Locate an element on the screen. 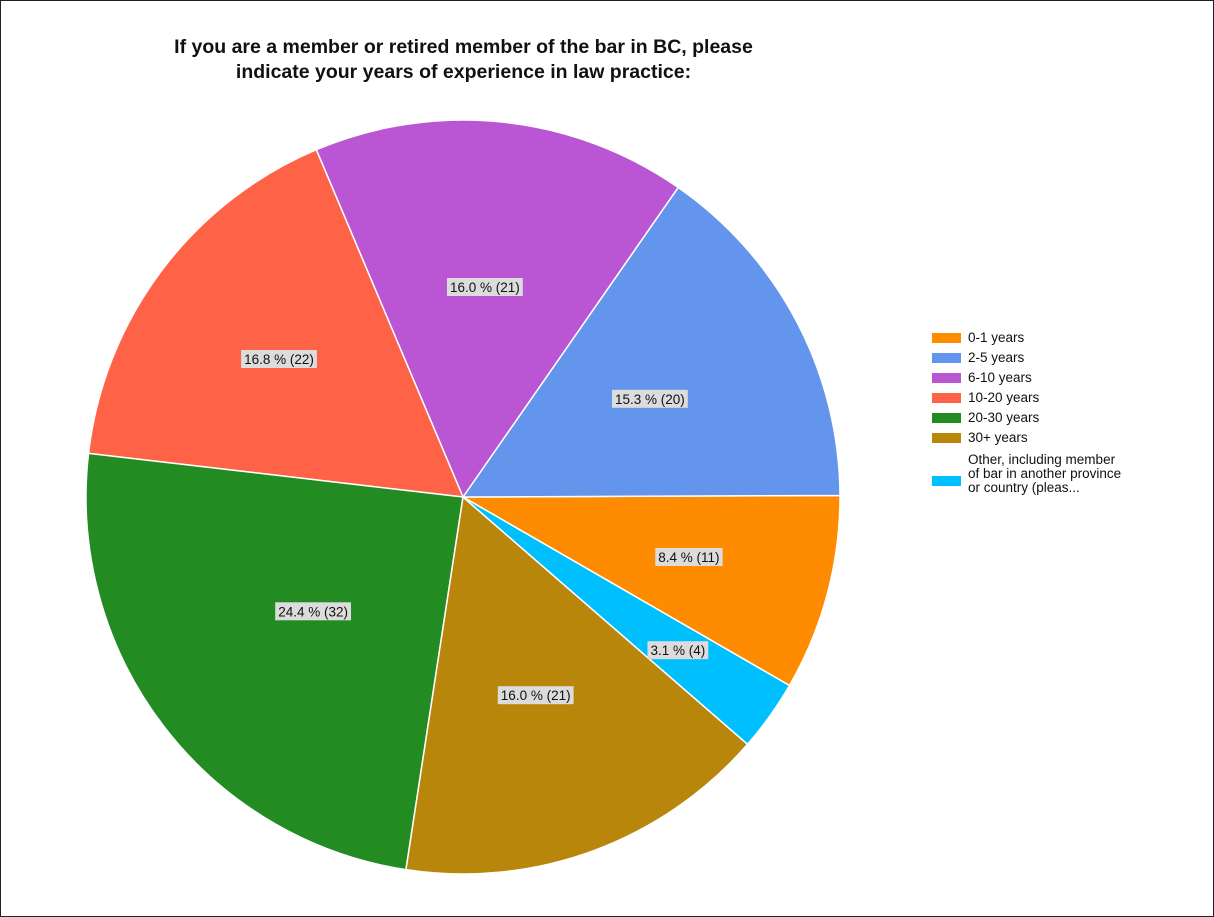 Image resolution: width=1214 pixels, height=917 pixels. slice-data-label-1: 8.4 % (11) is located at coordinates (689, 557).